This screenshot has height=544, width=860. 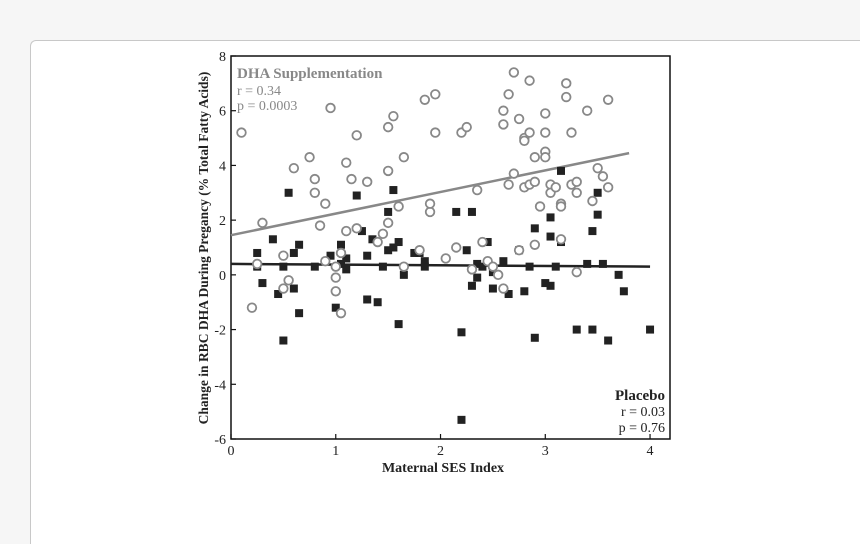 I want to click on x-tick-label: 4, so click(x=650, y=451).